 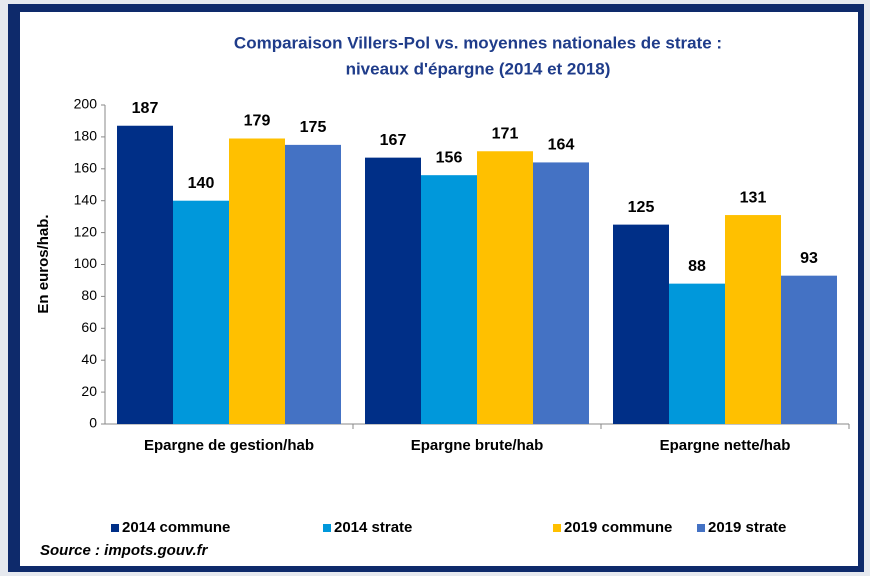 I want to click on y-tick-label: 80, so click(x=89, y=295).